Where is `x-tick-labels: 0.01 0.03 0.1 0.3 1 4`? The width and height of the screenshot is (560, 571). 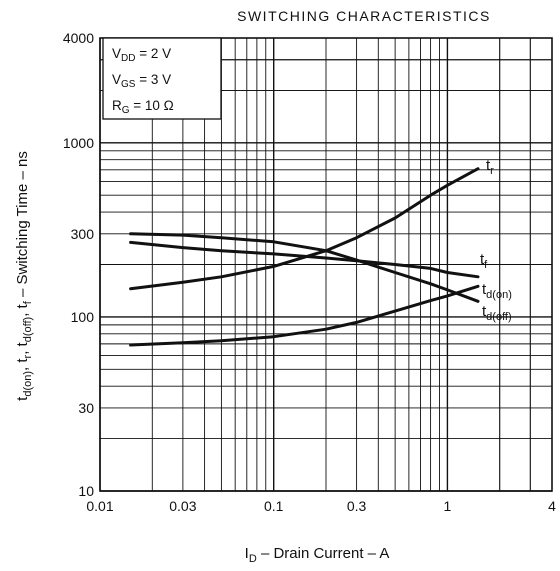
x-tick-labels: 0.01 0.03 0.1 0.3 1 4 is located at coordinates (321, 506).